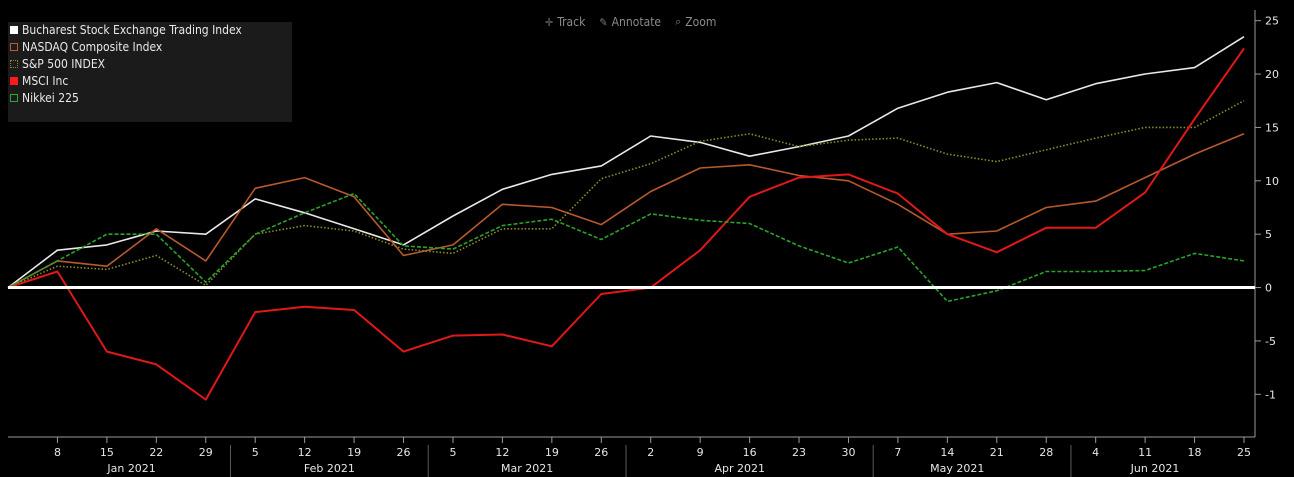 Image resolution: width=1294 pixels, height=477 pixels. What do you see at coordinates (156, 452) in the screenshot?
I see `x-tick-label: 22` at bounding box center [156, 452].